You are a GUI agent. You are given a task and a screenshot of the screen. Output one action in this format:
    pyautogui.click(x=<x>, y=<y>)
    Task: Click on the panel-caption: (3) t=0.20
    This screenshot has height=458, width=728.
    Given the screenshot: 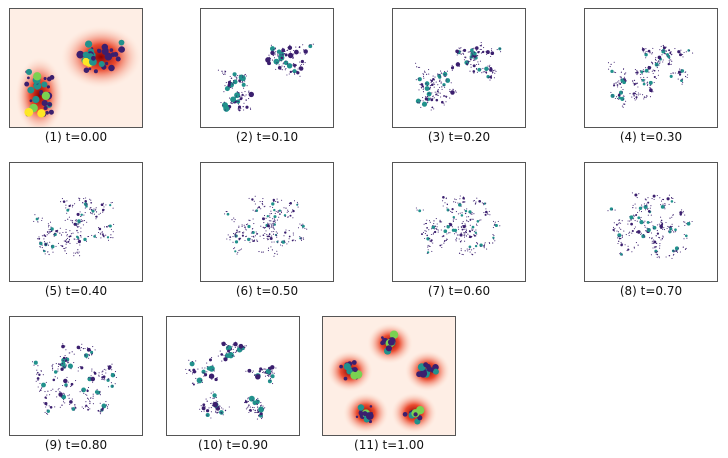 What is the action you would take?
    pyautogui.click(x=459, y=137)
    